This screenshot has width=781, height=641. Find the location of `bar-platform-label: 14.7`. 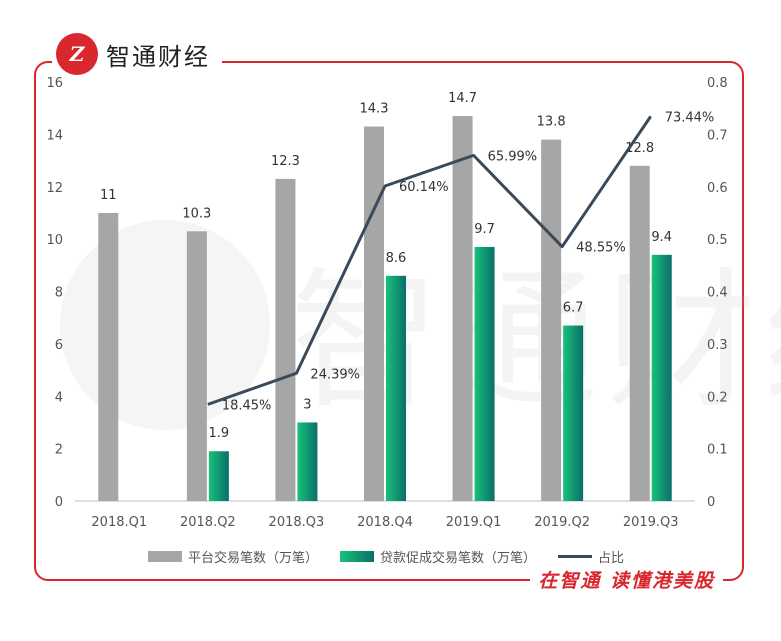

bar-platform-label: 14.7 is located at coordinates (462, 98).